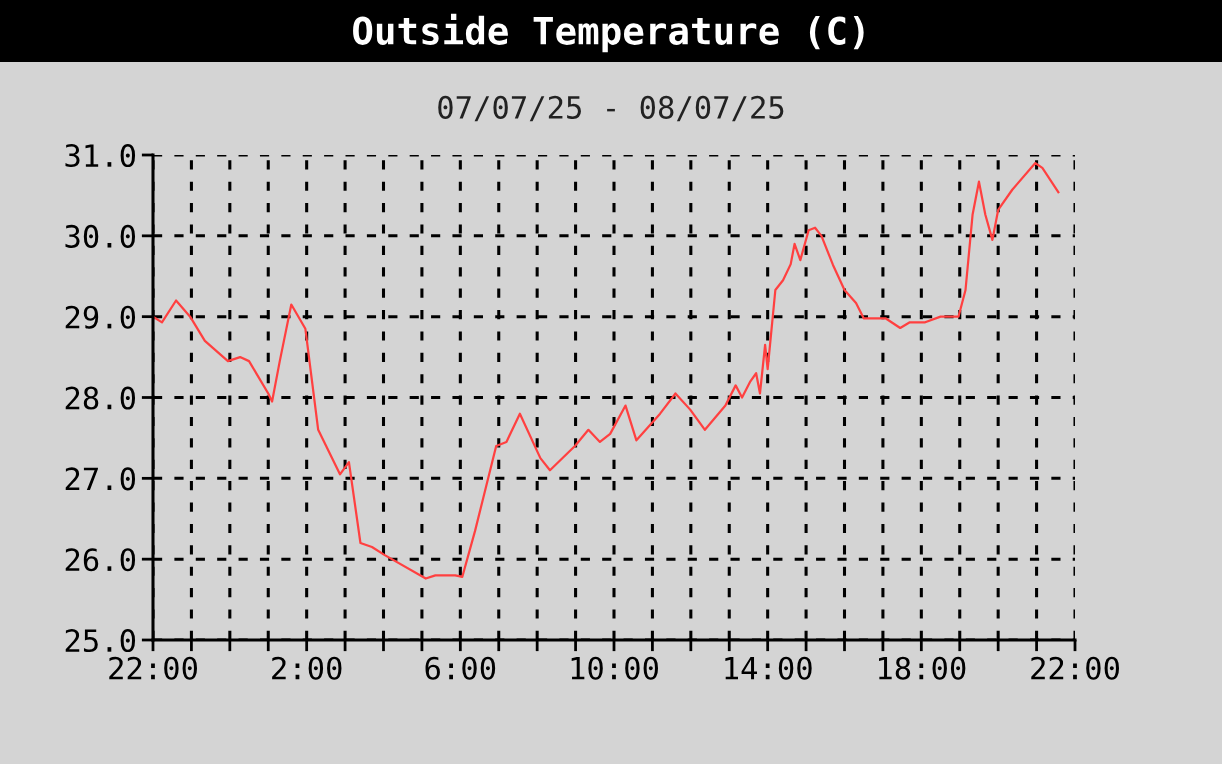  I want to click on y-tick-label: 28.0, so click(100, 398).